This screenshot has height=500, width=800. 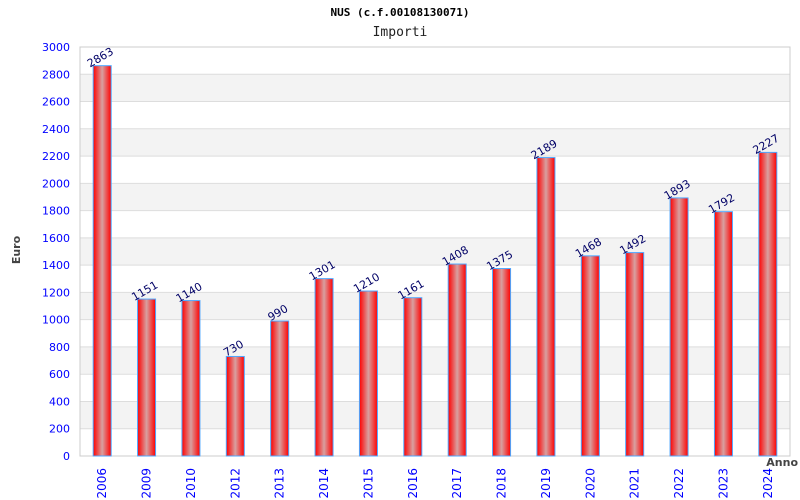 What do you see at coordinates (56, 320) in the screenshot?
I see `y-tick-label: 1000` at bounding box center [56, 320].